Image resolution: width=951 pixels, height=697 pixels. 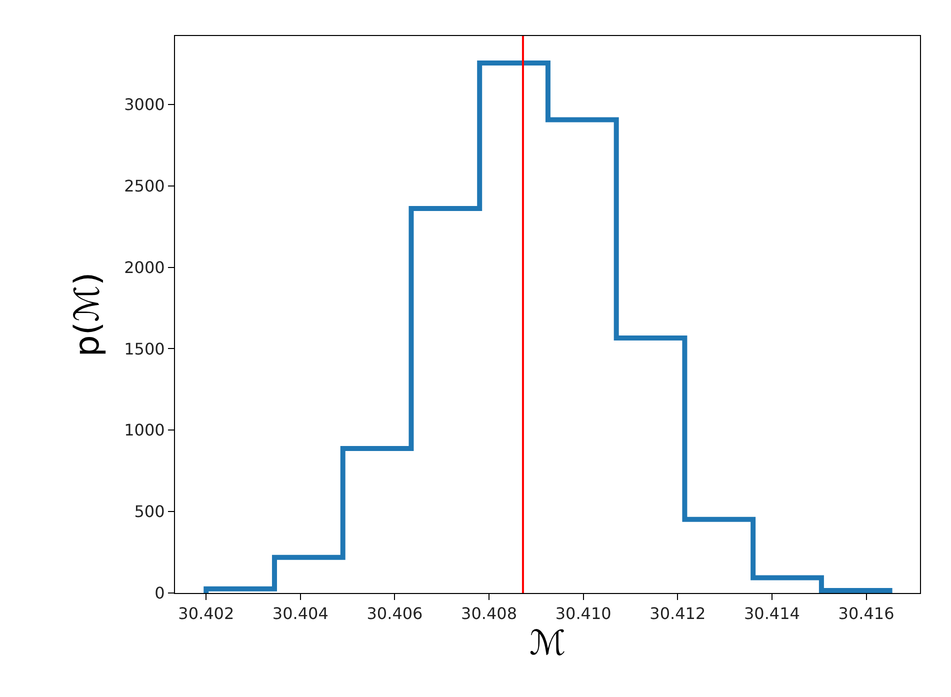 What do you see at coordinates (144, 348) in the screenshot?
I see `y-tick-label: 1500` at bounding box center [144, 348].